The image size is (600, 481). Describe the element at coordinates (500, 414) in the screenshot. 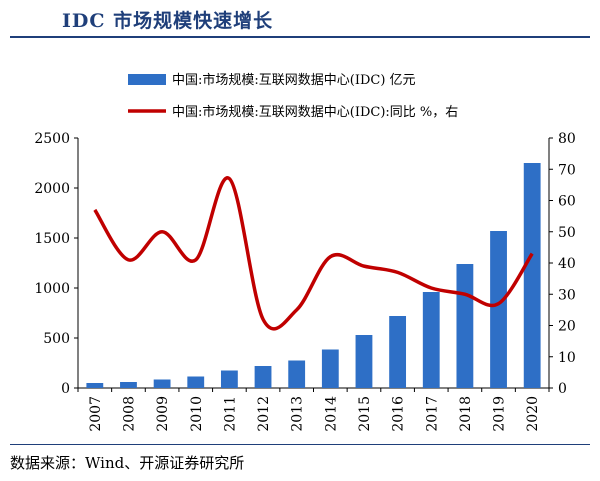

I see `x-tick-label: 2019` at that location.